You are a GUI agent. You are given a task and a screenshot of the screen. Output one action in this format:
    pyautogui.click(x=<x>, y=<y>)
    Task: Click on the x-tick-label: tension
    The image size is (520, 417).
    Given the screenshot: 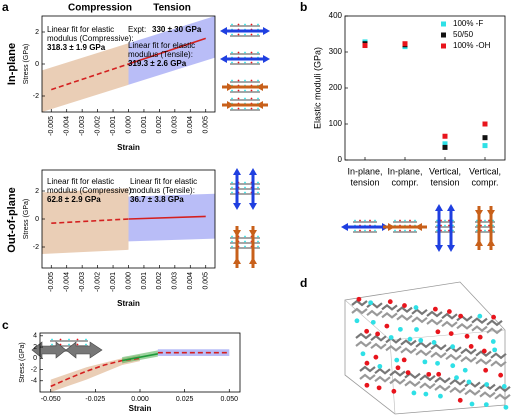 What is the action you would take?
    pyautogui.click(x=444, y=182)
    